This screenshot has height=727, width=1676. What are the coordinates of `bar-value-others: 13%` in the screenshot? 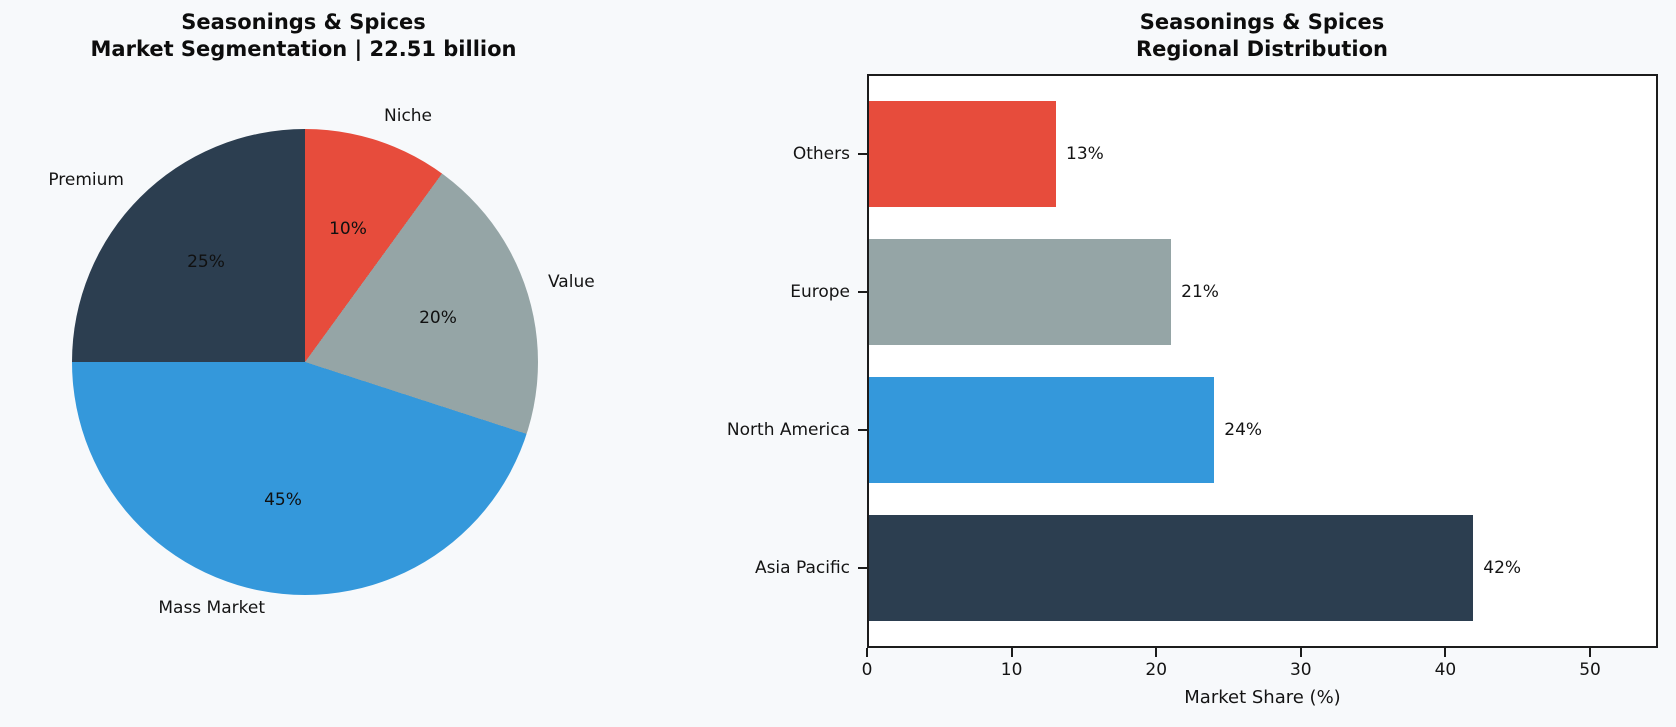 It's located at (1085, 154).